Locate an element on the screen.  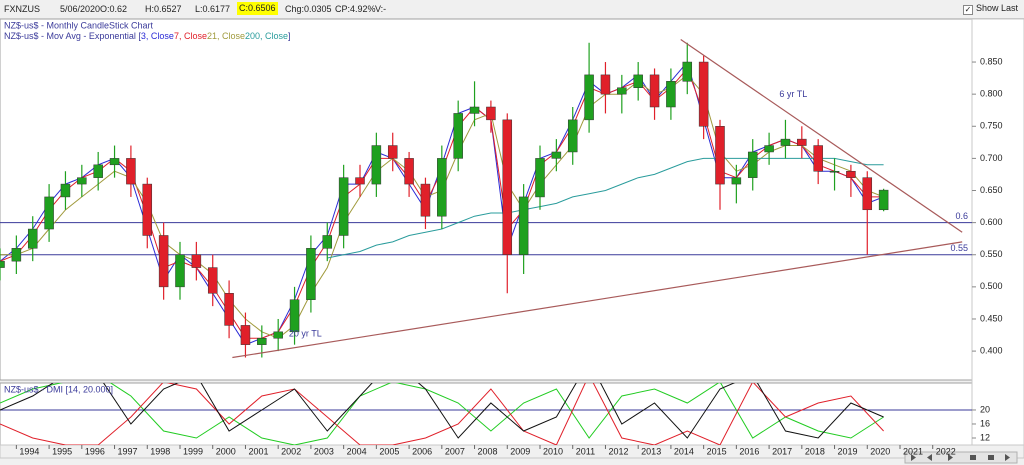
x-tick-label: 2007 is located at coordinates (455, 451).